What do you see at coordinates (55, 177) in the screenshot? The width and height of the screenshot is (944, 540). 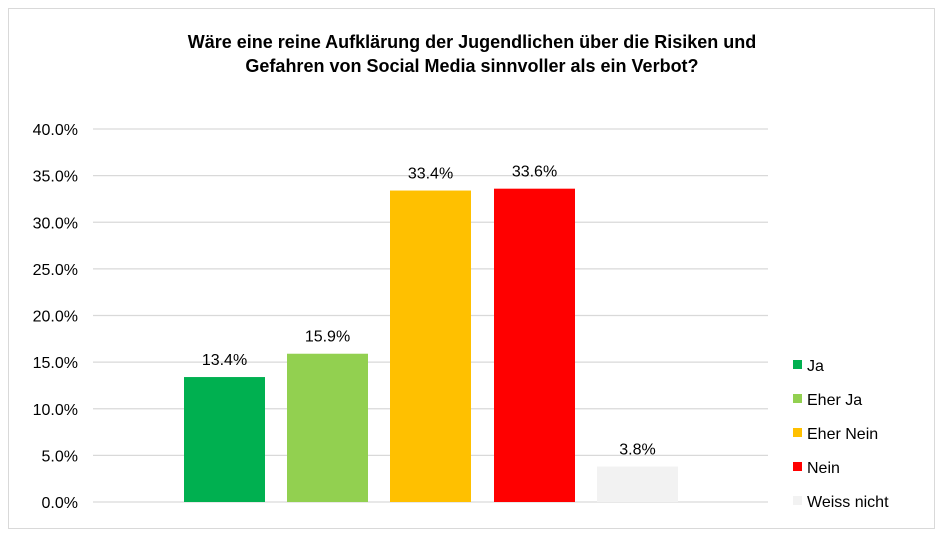 I see `y-tick-label: 35.0%` at bounding box center [55, 177].